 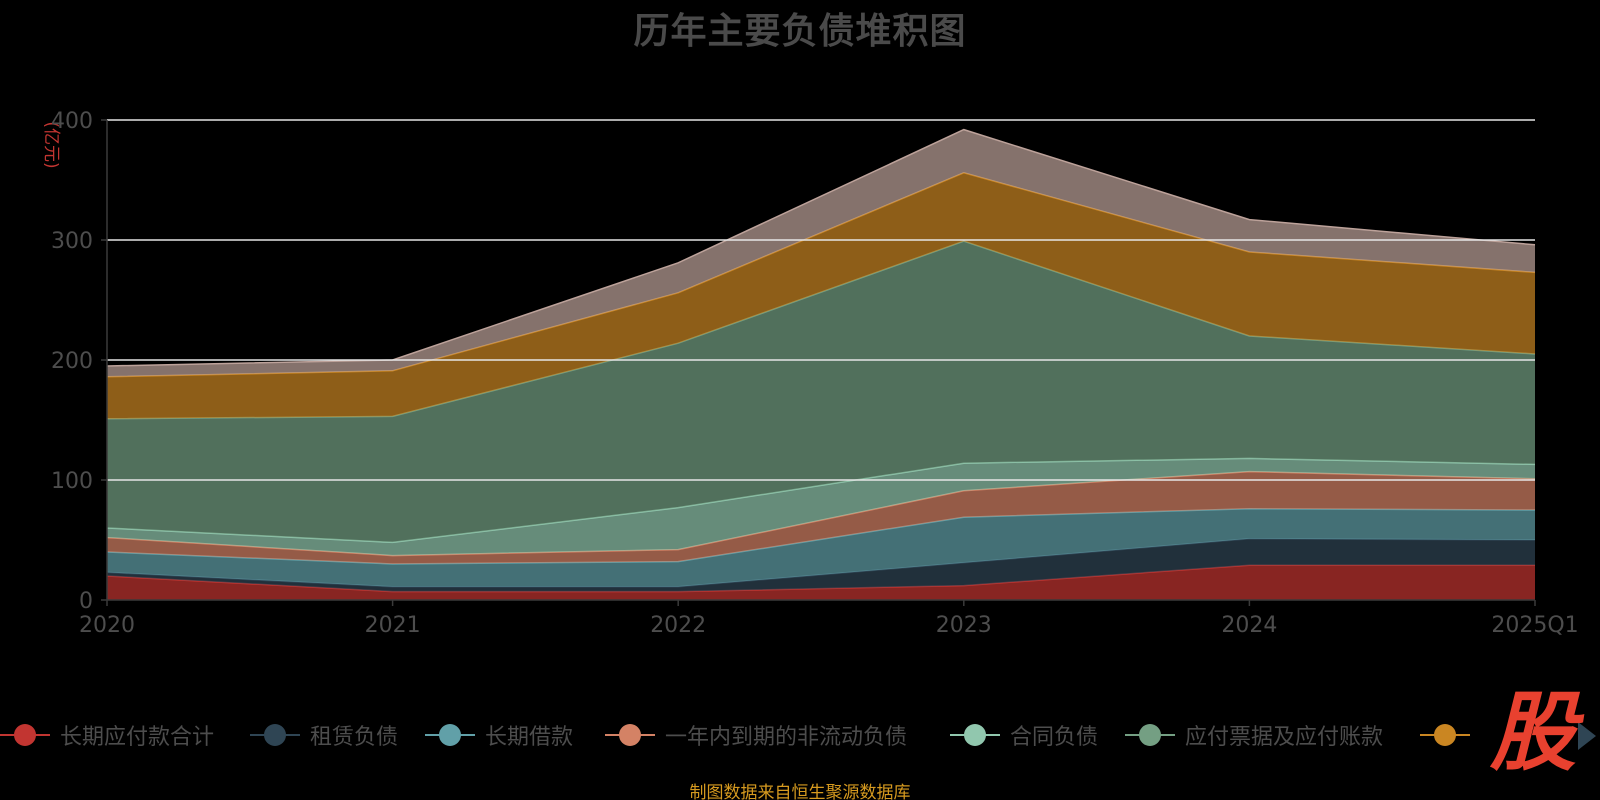 I want to click on x-tick-label: 2020, so click(x=107, y=625).